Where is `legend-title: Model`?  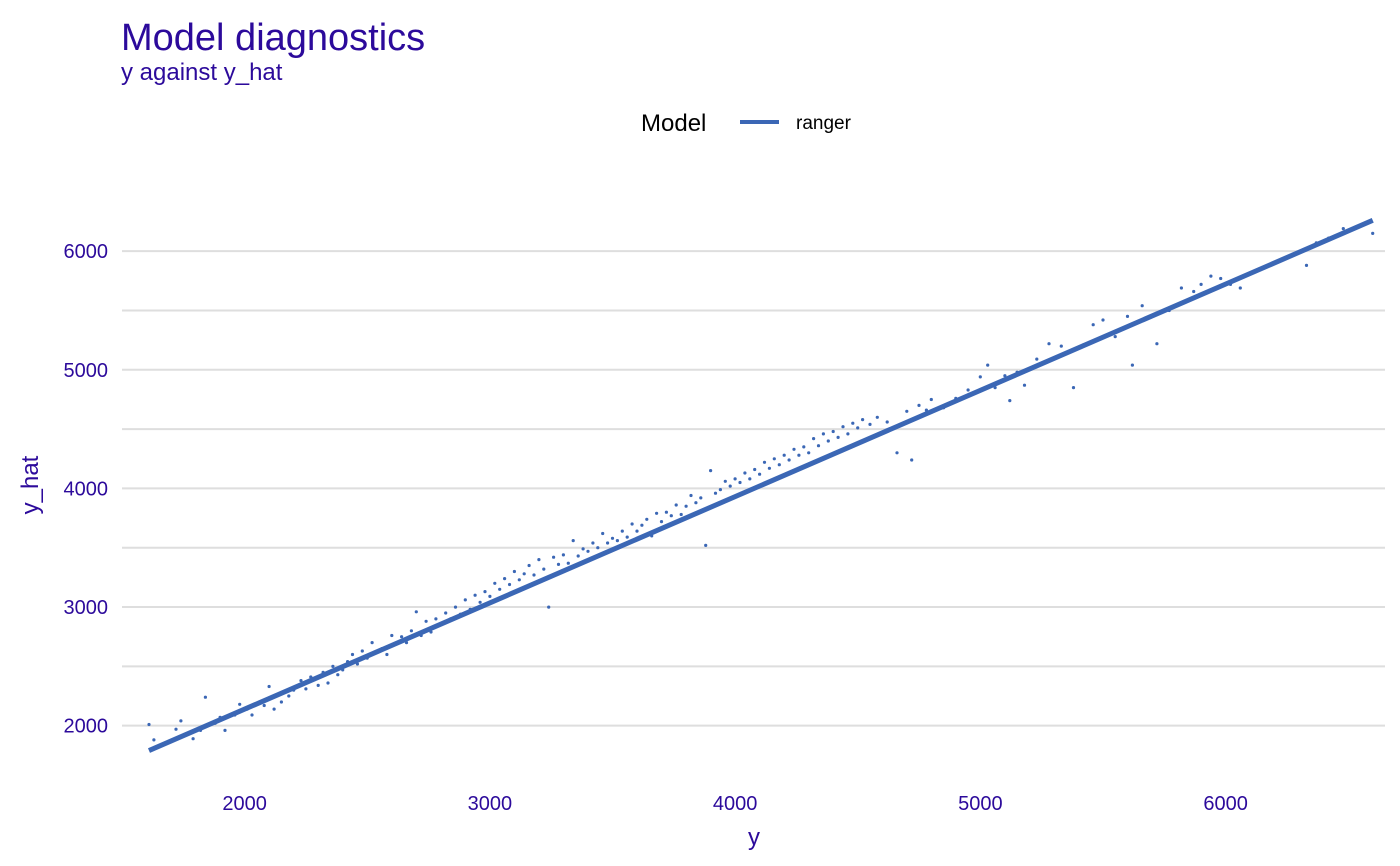 legend-title: Model is located at coordinates (673, 123).